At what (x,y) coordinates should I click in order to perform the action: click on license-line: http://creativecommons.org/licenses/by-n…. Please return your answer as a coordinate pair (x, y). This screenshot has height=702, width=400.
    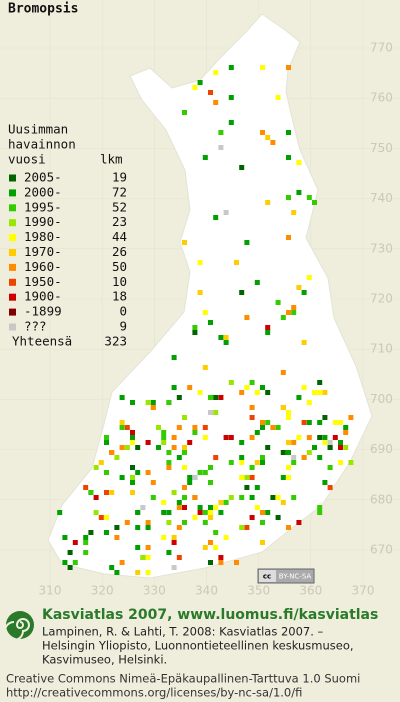
    Looking at the image, I should click on (154, 693).